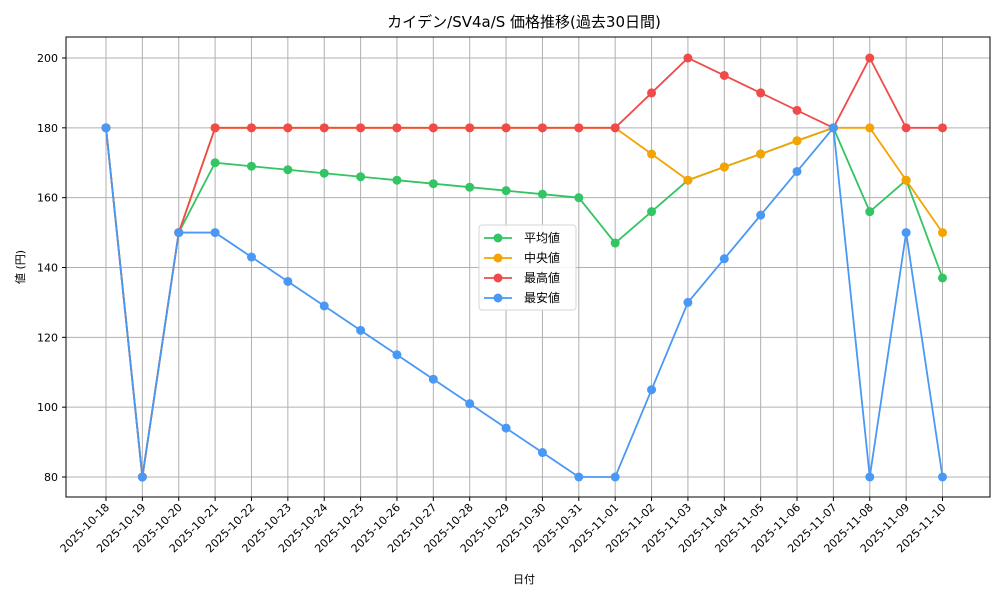  What do you see at coordinates (47, 198) in the screenshot?
I see `y-tick-label: 160` at bounding box center [47, 198].